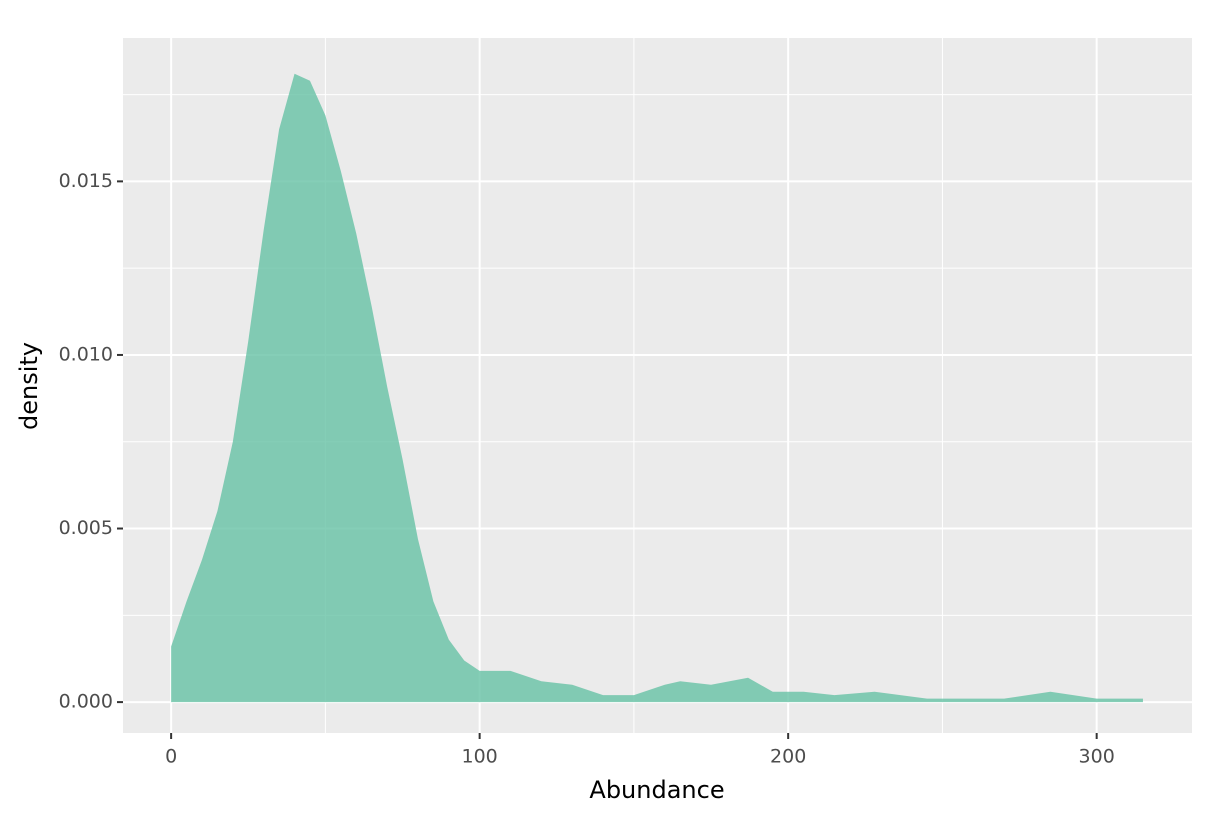 The width and height of the screenshot is (1220, 822). What do you see at coordinates (86, 702) in the screenshot?
I see `y-tick-label: 0.000` at bounding box center [86, 702].